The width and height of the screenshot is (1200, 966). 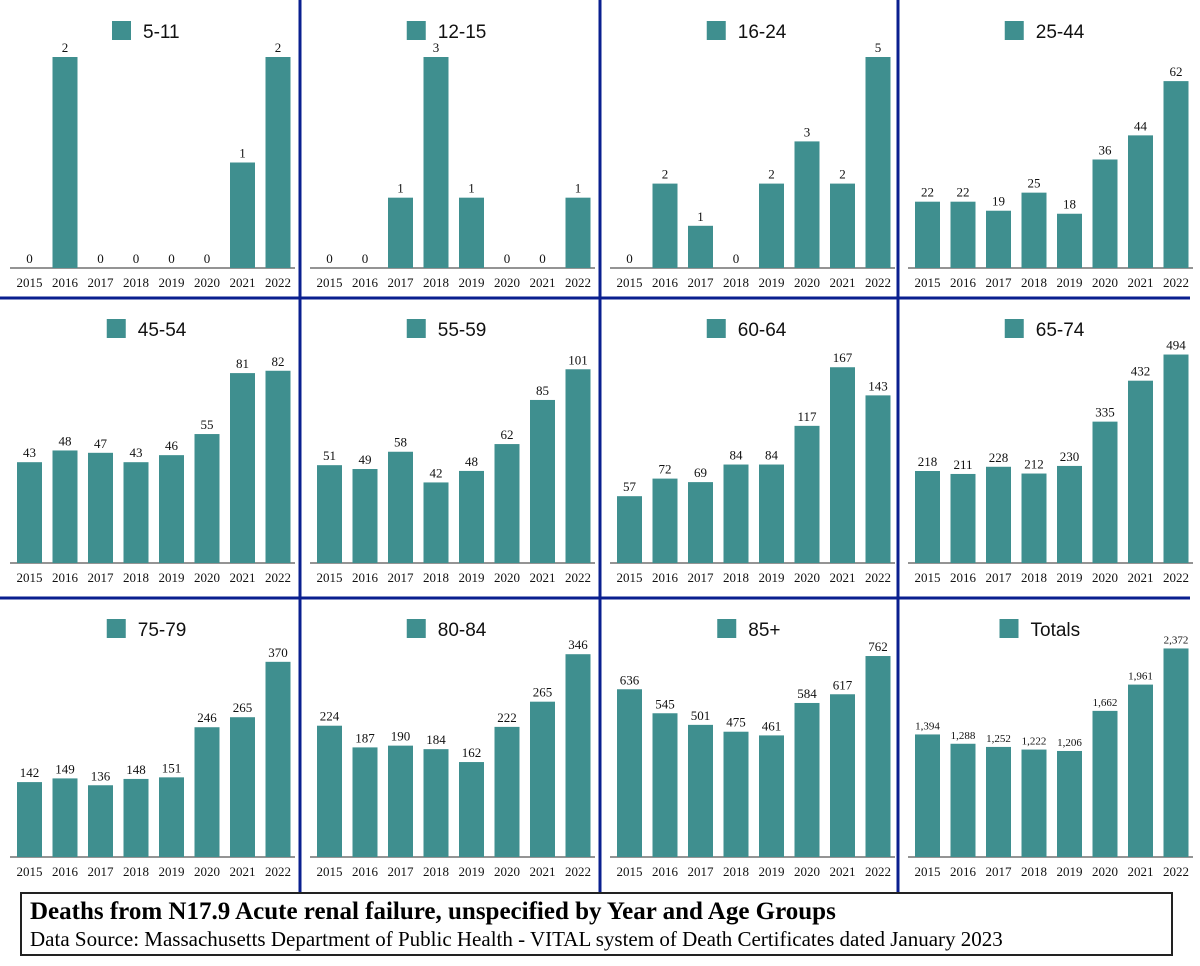 What do you see at coordinates (998, 201) in the screenshot?
I see `data-label: 19` at bounding box center [998, 201].